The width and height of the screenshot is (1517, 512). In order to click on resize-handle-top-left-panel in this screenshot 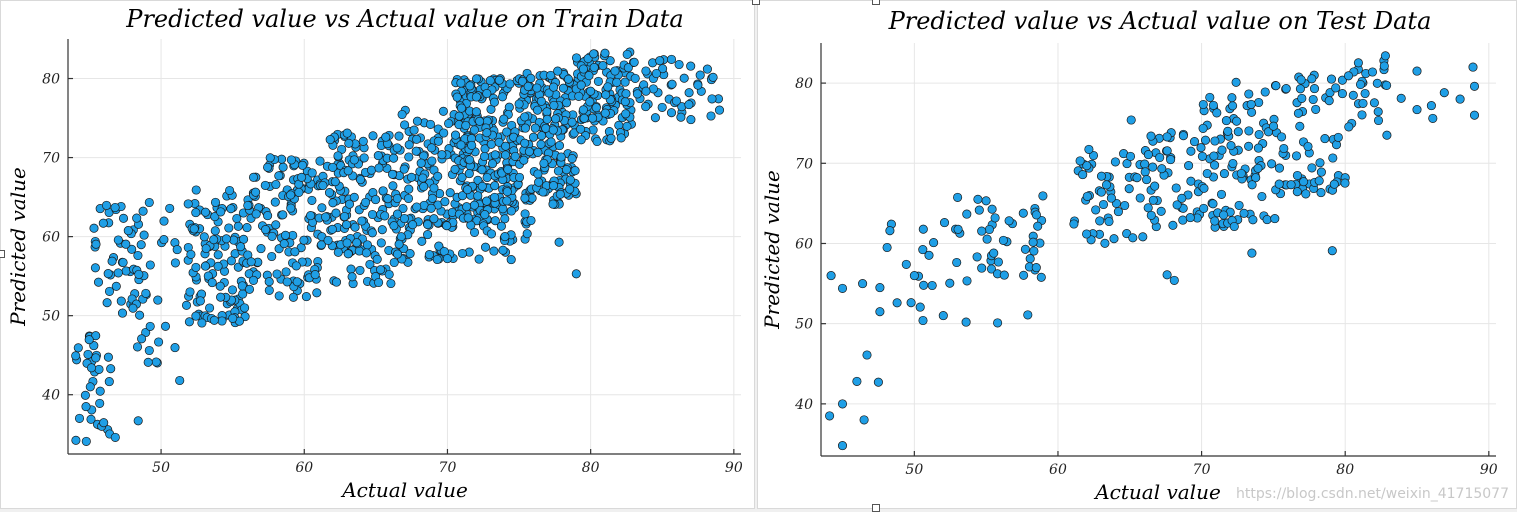, I will do `click(756, 2)`.